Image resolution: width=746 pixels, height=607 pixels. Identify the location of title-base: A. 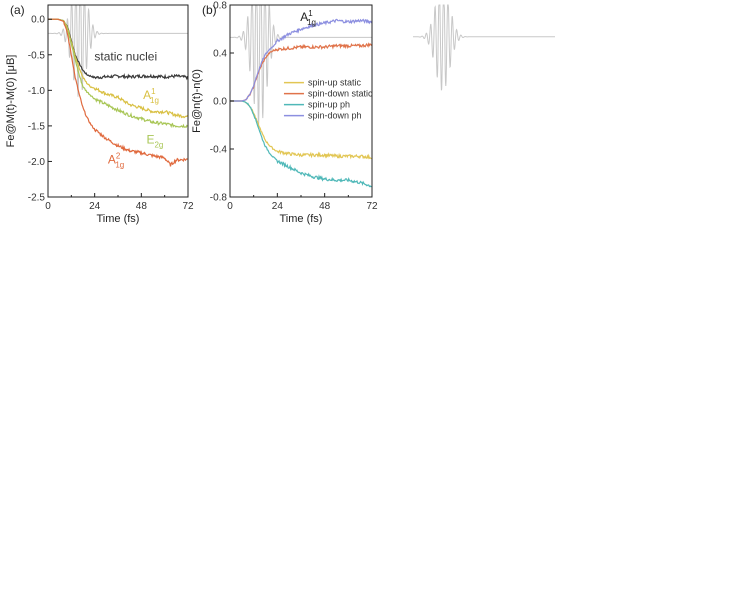
(304, 17).